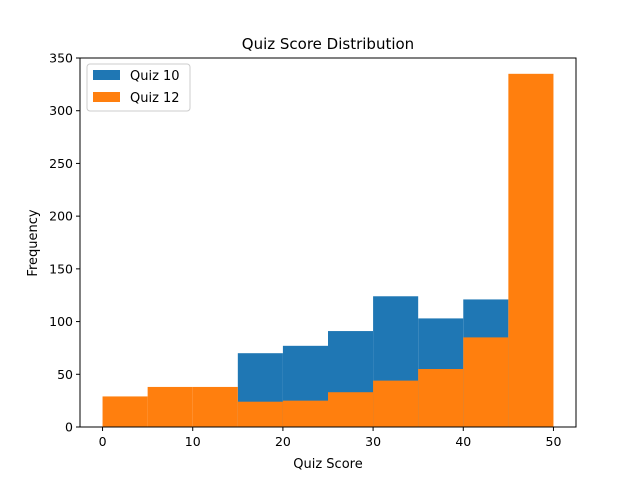 The width and height of the screenshot is (640, 480). What do you see at coordinates (61, 110) in the screenshot?
I see `y-tick-label-6: 300` at bounding box center [61, 110].